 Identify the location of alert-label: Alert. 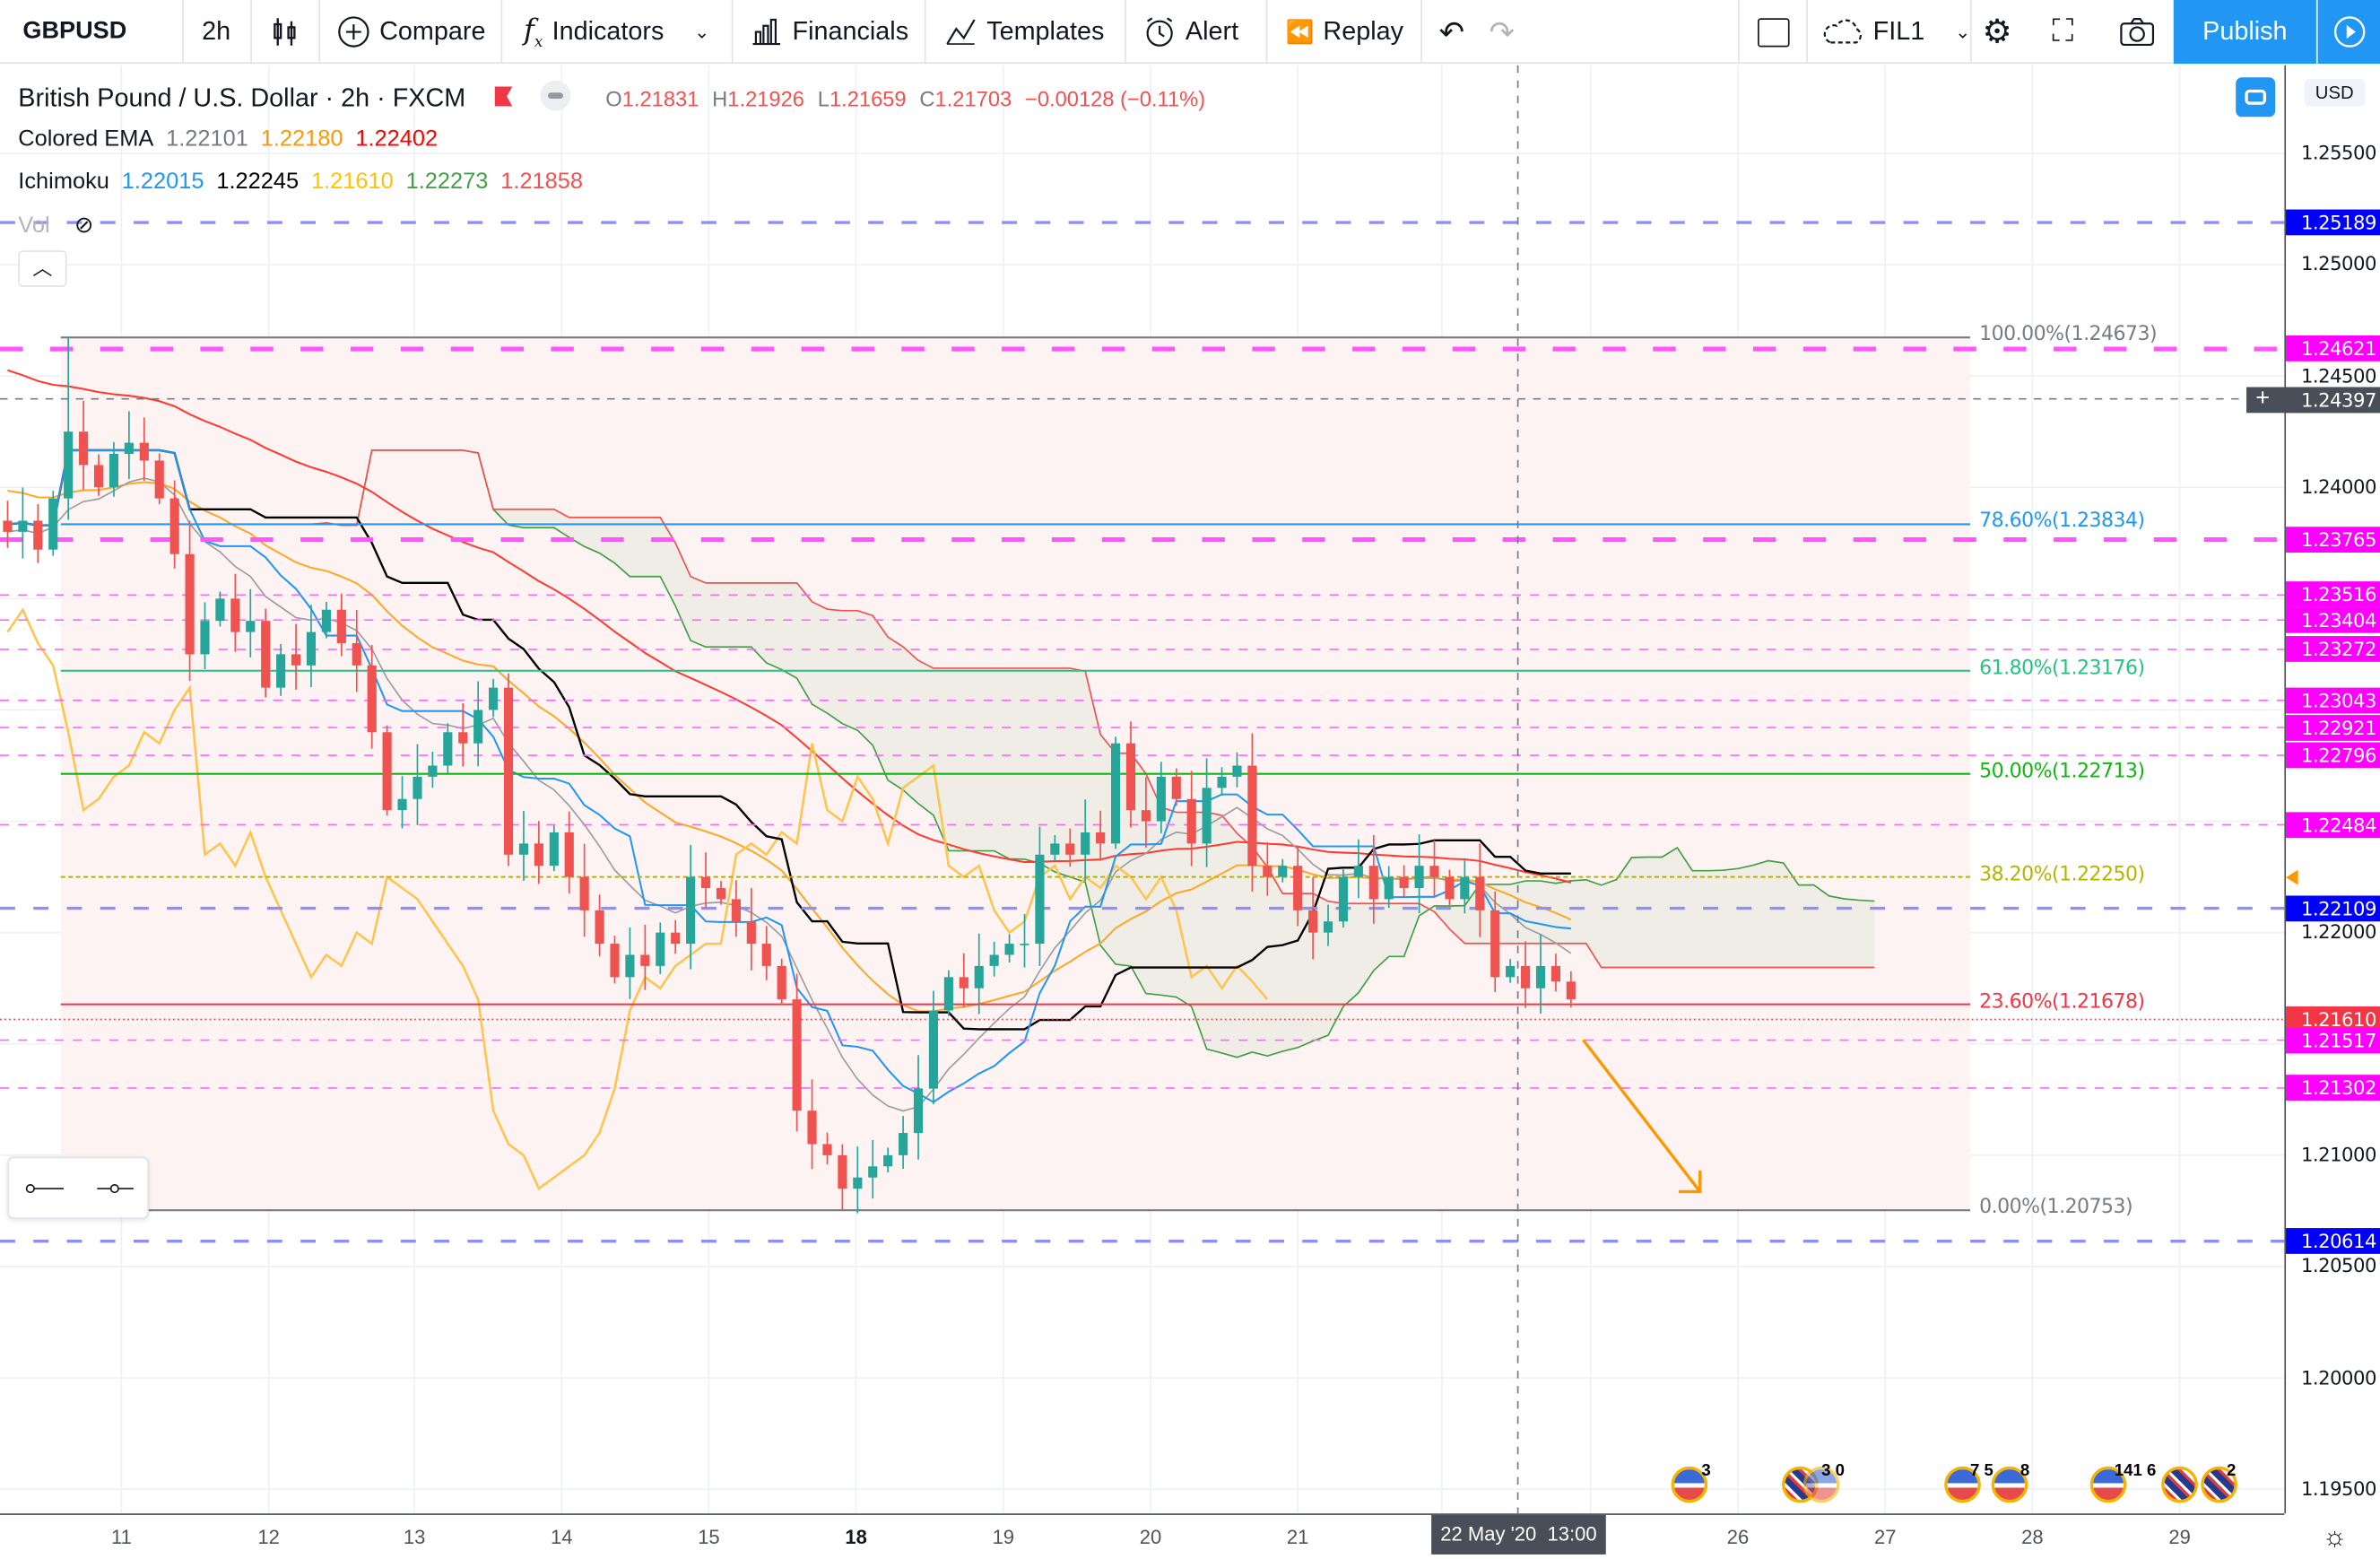
(1212, 31).